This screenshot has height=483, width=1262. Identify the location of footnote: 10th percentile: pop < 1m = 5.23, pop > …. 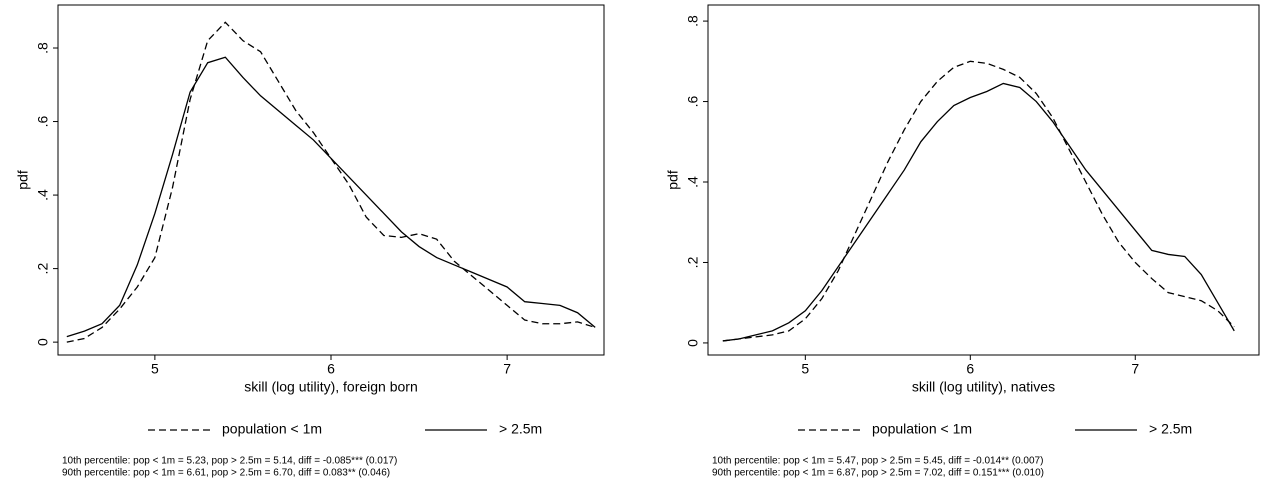
(229, 461).